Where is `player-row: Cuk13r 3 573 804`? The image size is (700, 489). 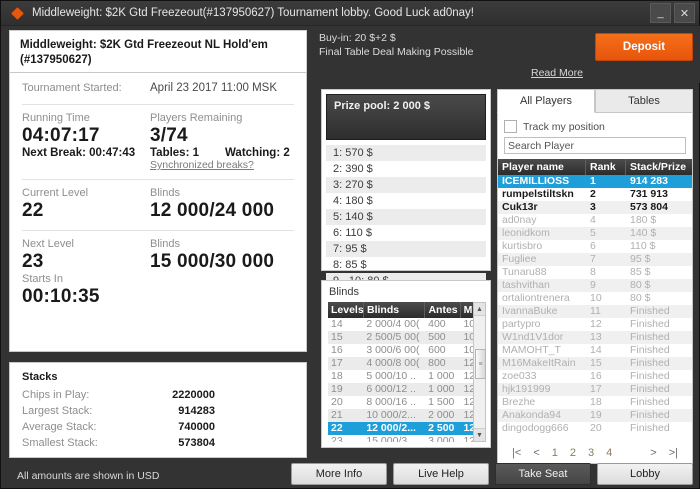
player-row: Cuk13r 3 573 804 is located at coordinates (595, 207).